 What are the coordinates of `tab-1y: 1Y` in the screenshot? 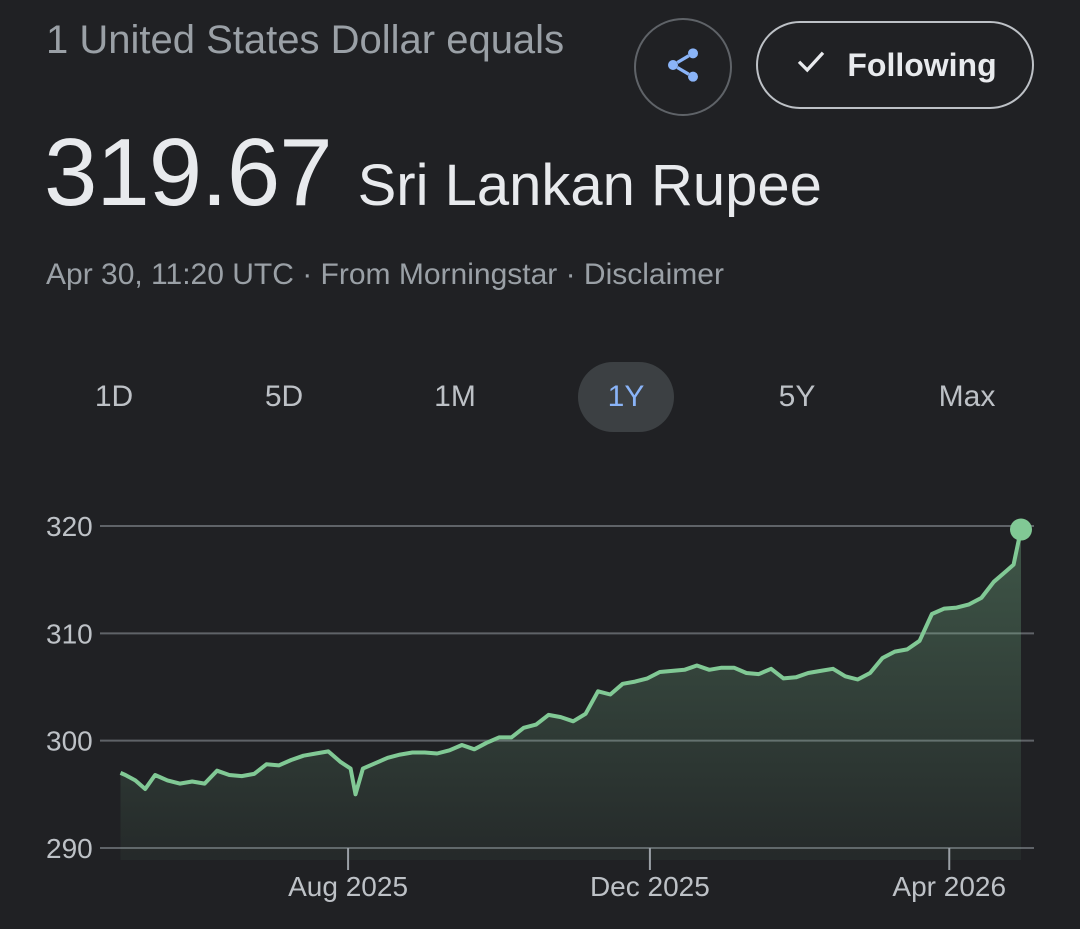 It's located at (626, 397).